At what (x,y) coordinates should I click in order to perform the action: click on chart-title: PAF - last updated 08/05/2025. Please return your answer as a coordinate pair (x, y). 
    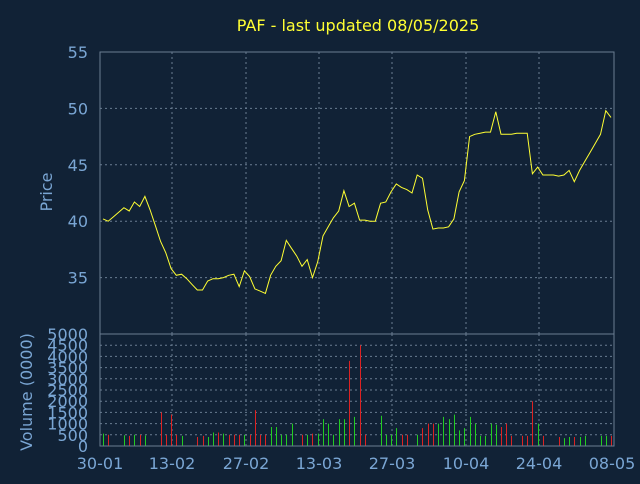
    Looking at the image, I should click on (358, 25).